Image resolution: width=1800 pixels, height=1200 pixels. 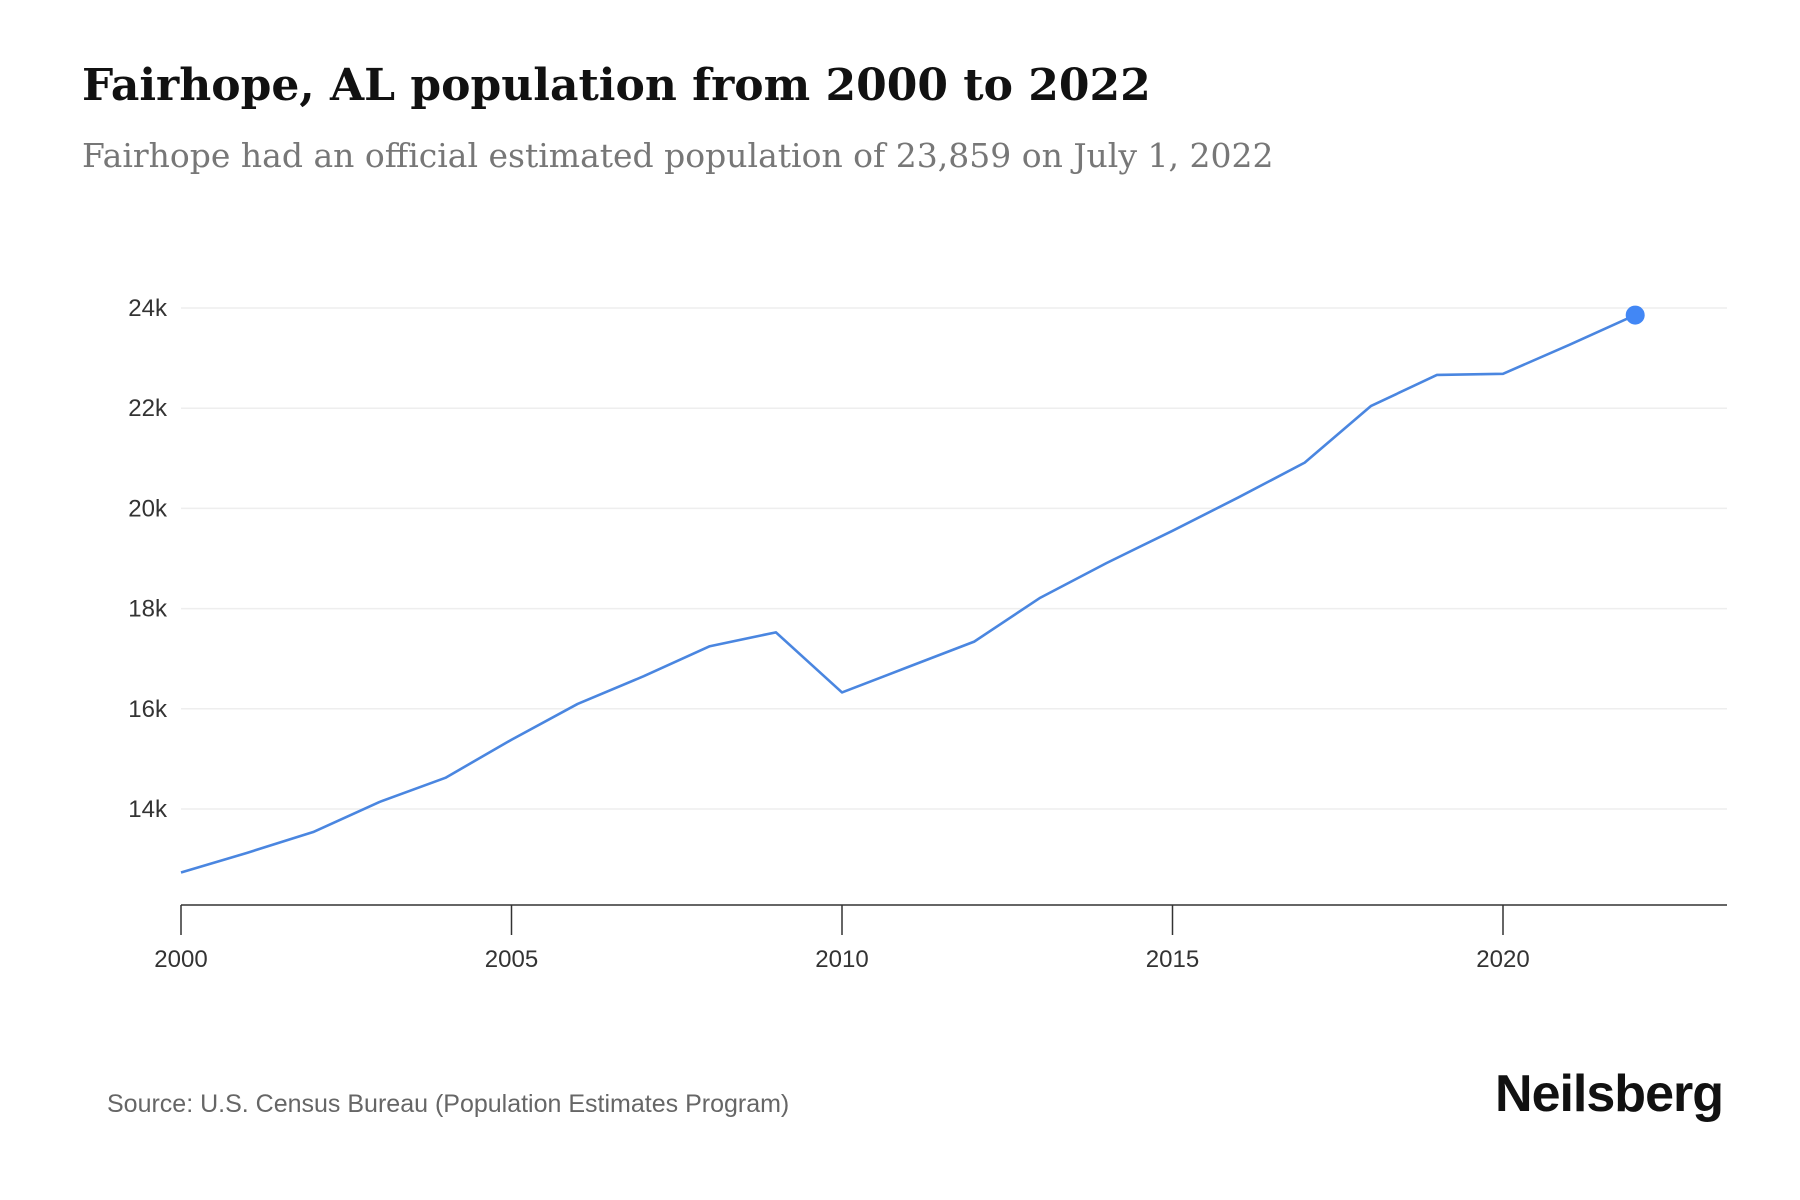 I want to click on y-tick-label: 20k, so click(x=148, y=508).